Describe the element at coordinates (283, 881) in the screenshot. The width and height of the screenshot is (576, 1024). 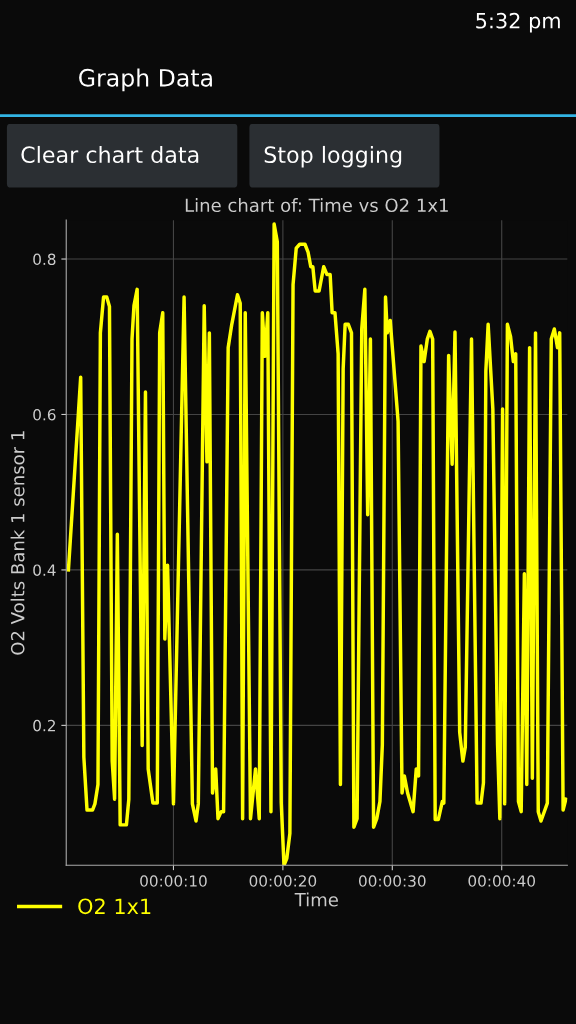
I see `x-tick-label: 00:00:20` at that location.